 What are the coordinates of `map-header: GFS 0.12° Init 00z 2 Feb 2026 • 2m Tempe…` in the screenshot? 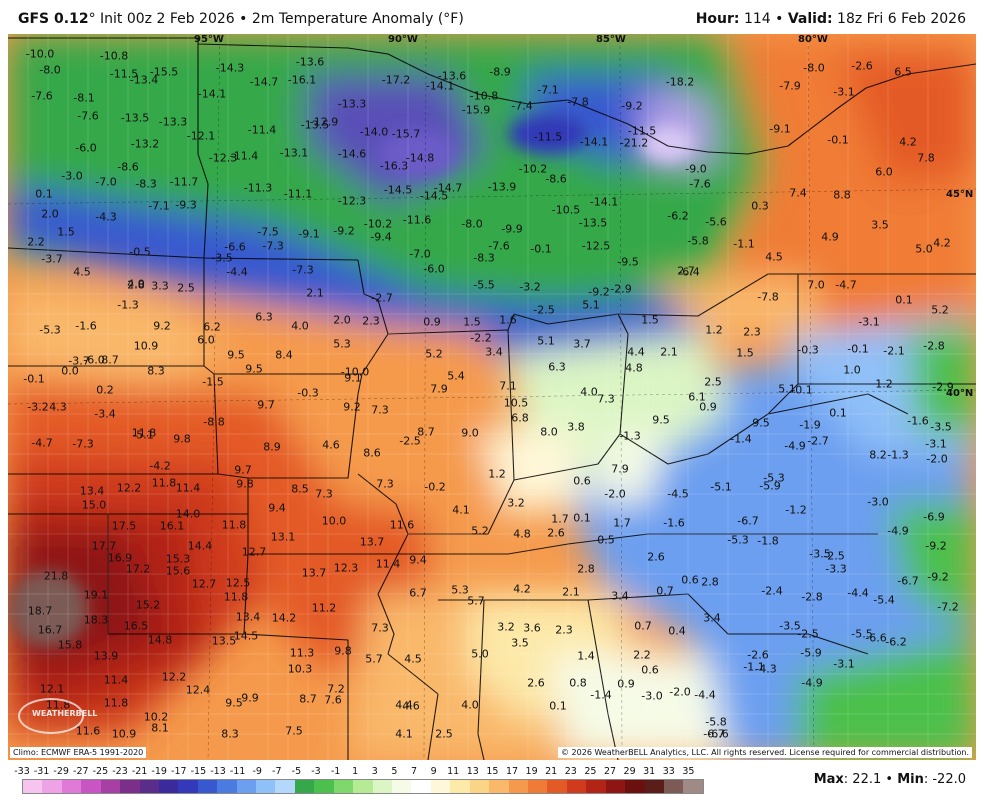 It's located at (492, 17).